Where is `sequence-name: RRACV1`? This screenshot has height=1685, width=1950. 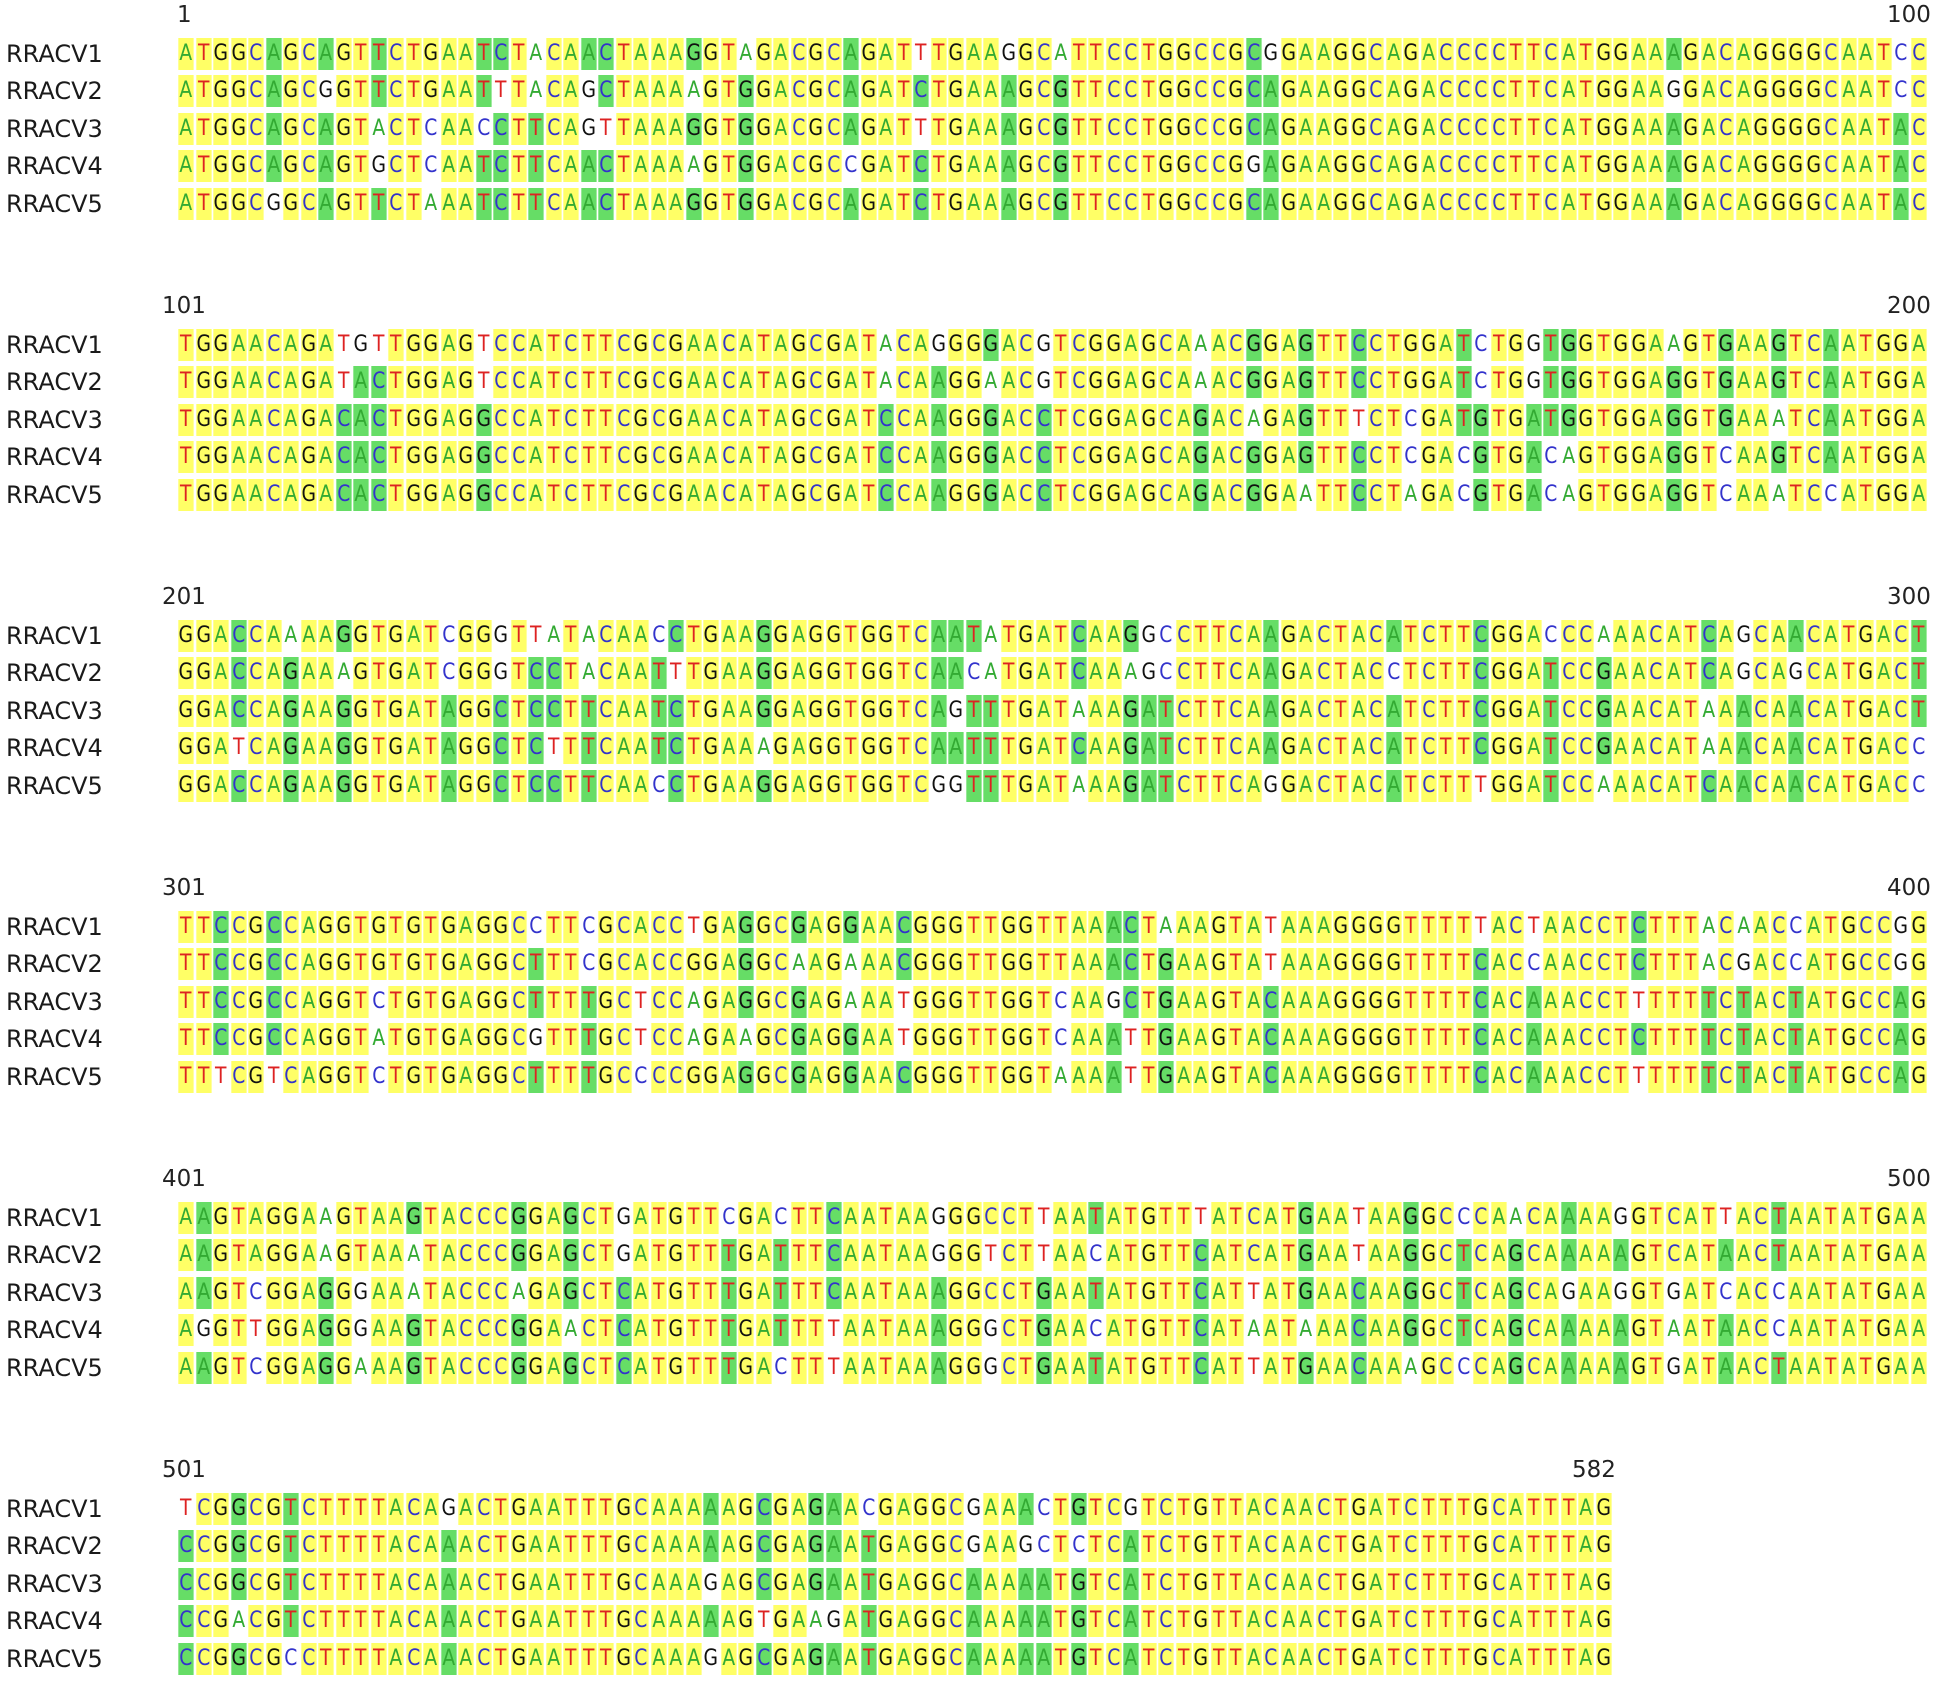
sequence-name: RRACV1 is located at coordinates (54, 927).